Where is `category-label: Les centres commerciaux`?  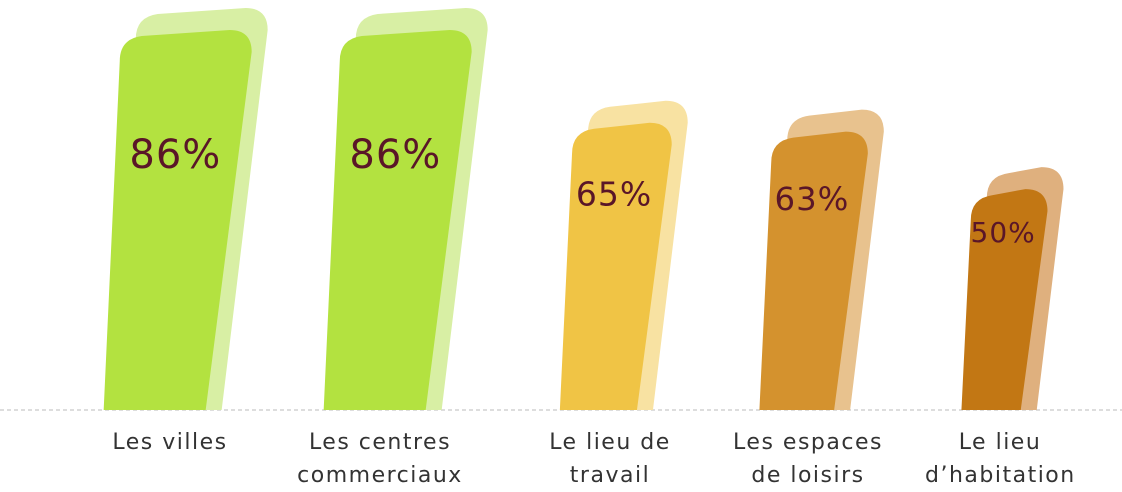
category-label: Les centres commerciaux is located at coordinates (380, 459).